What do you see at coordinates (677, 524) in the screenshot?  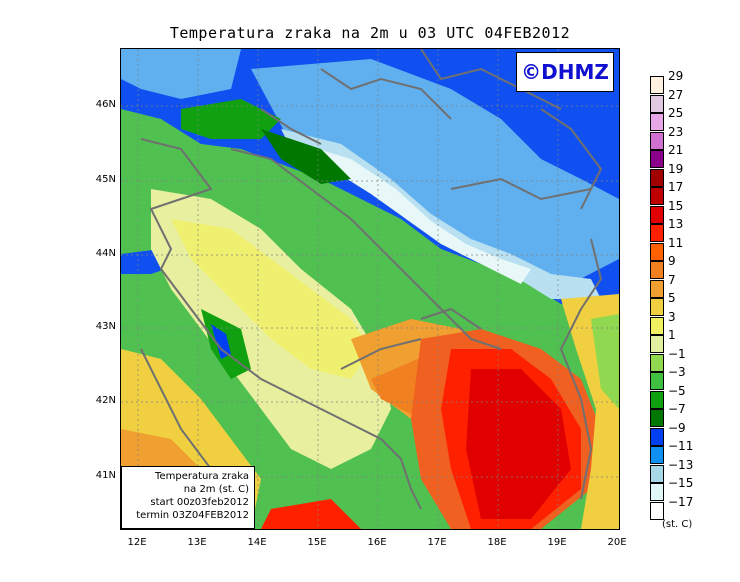 I see `legend-unit: (st. C)` at bounding box center [677, 524].